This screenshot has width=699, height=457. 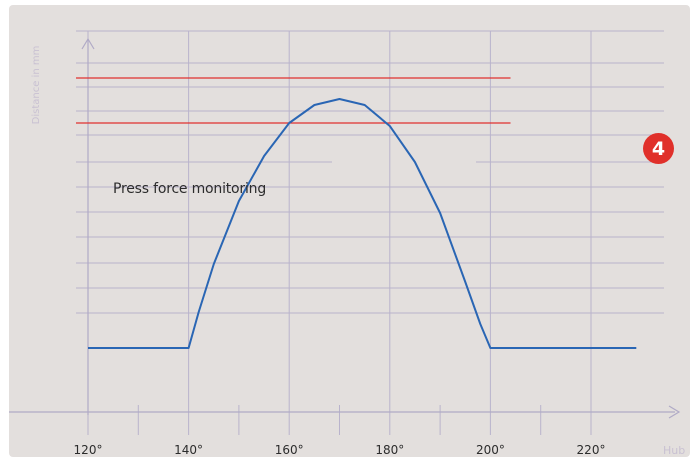 What do you see at coordinates (88, 450) in the screenshot?
I see `x-tick-label: 120°` at bounding box center [88, 450].